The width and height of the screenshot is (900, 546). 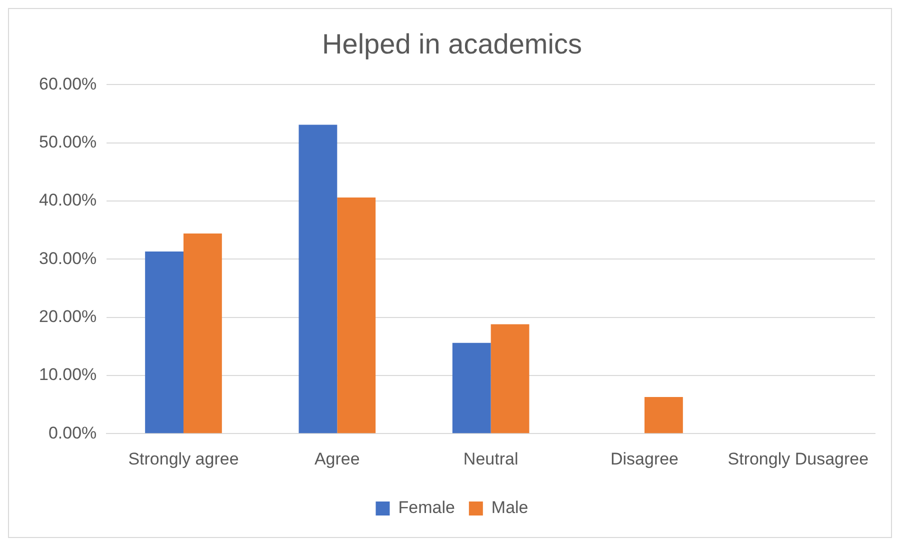 What do you see at coordinates (509, 508) in the screenshot?
I see `legend-label: Male` at bounding box center [509, 508].